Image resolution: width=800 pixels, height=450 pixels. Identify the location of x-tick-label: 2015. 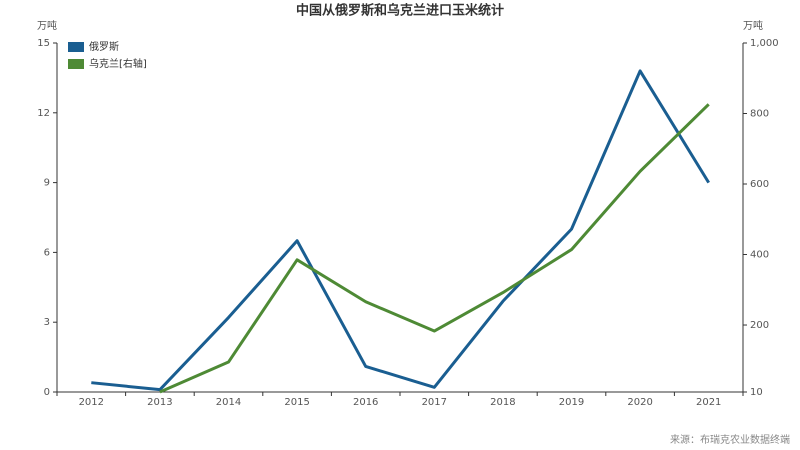
(296, 402).